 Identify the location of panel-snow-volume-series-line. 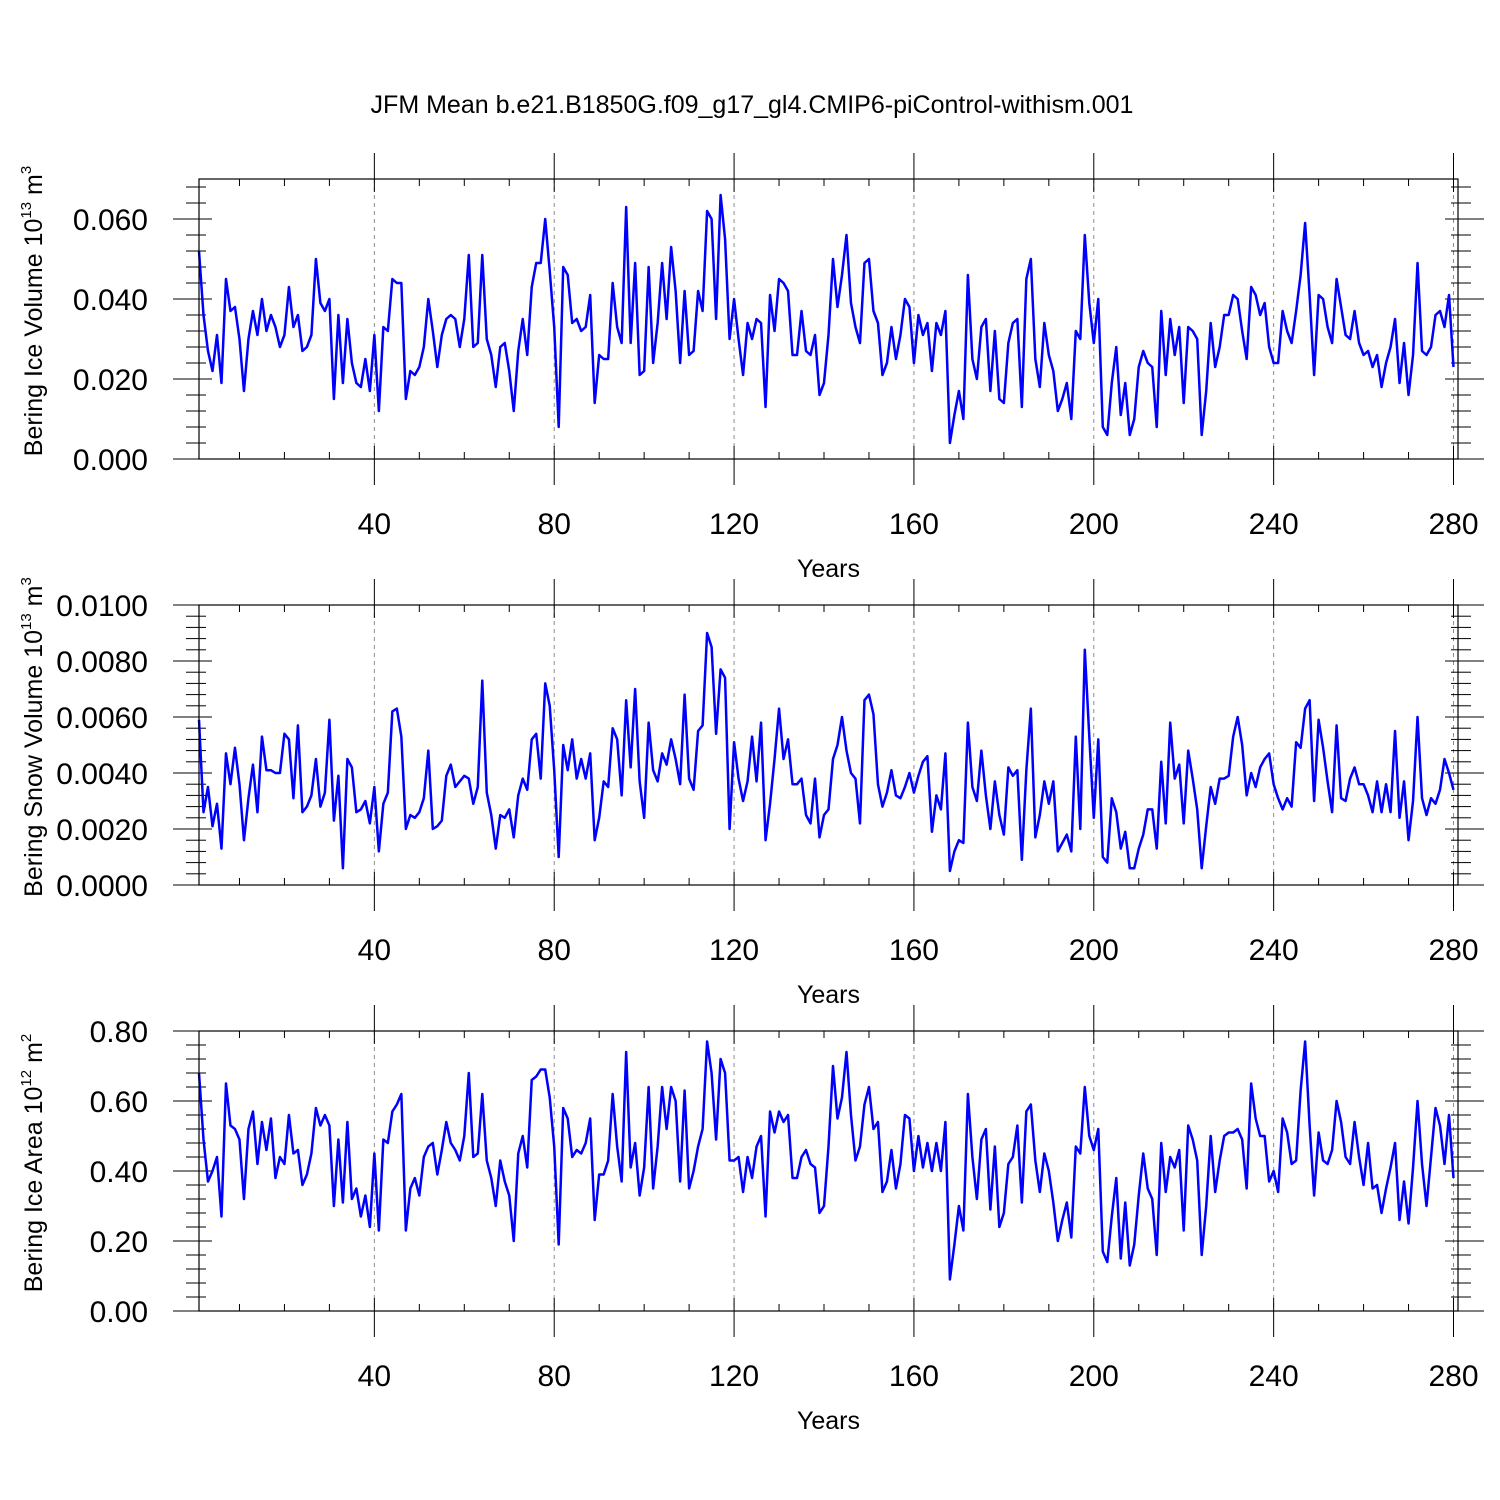
(826, 752).